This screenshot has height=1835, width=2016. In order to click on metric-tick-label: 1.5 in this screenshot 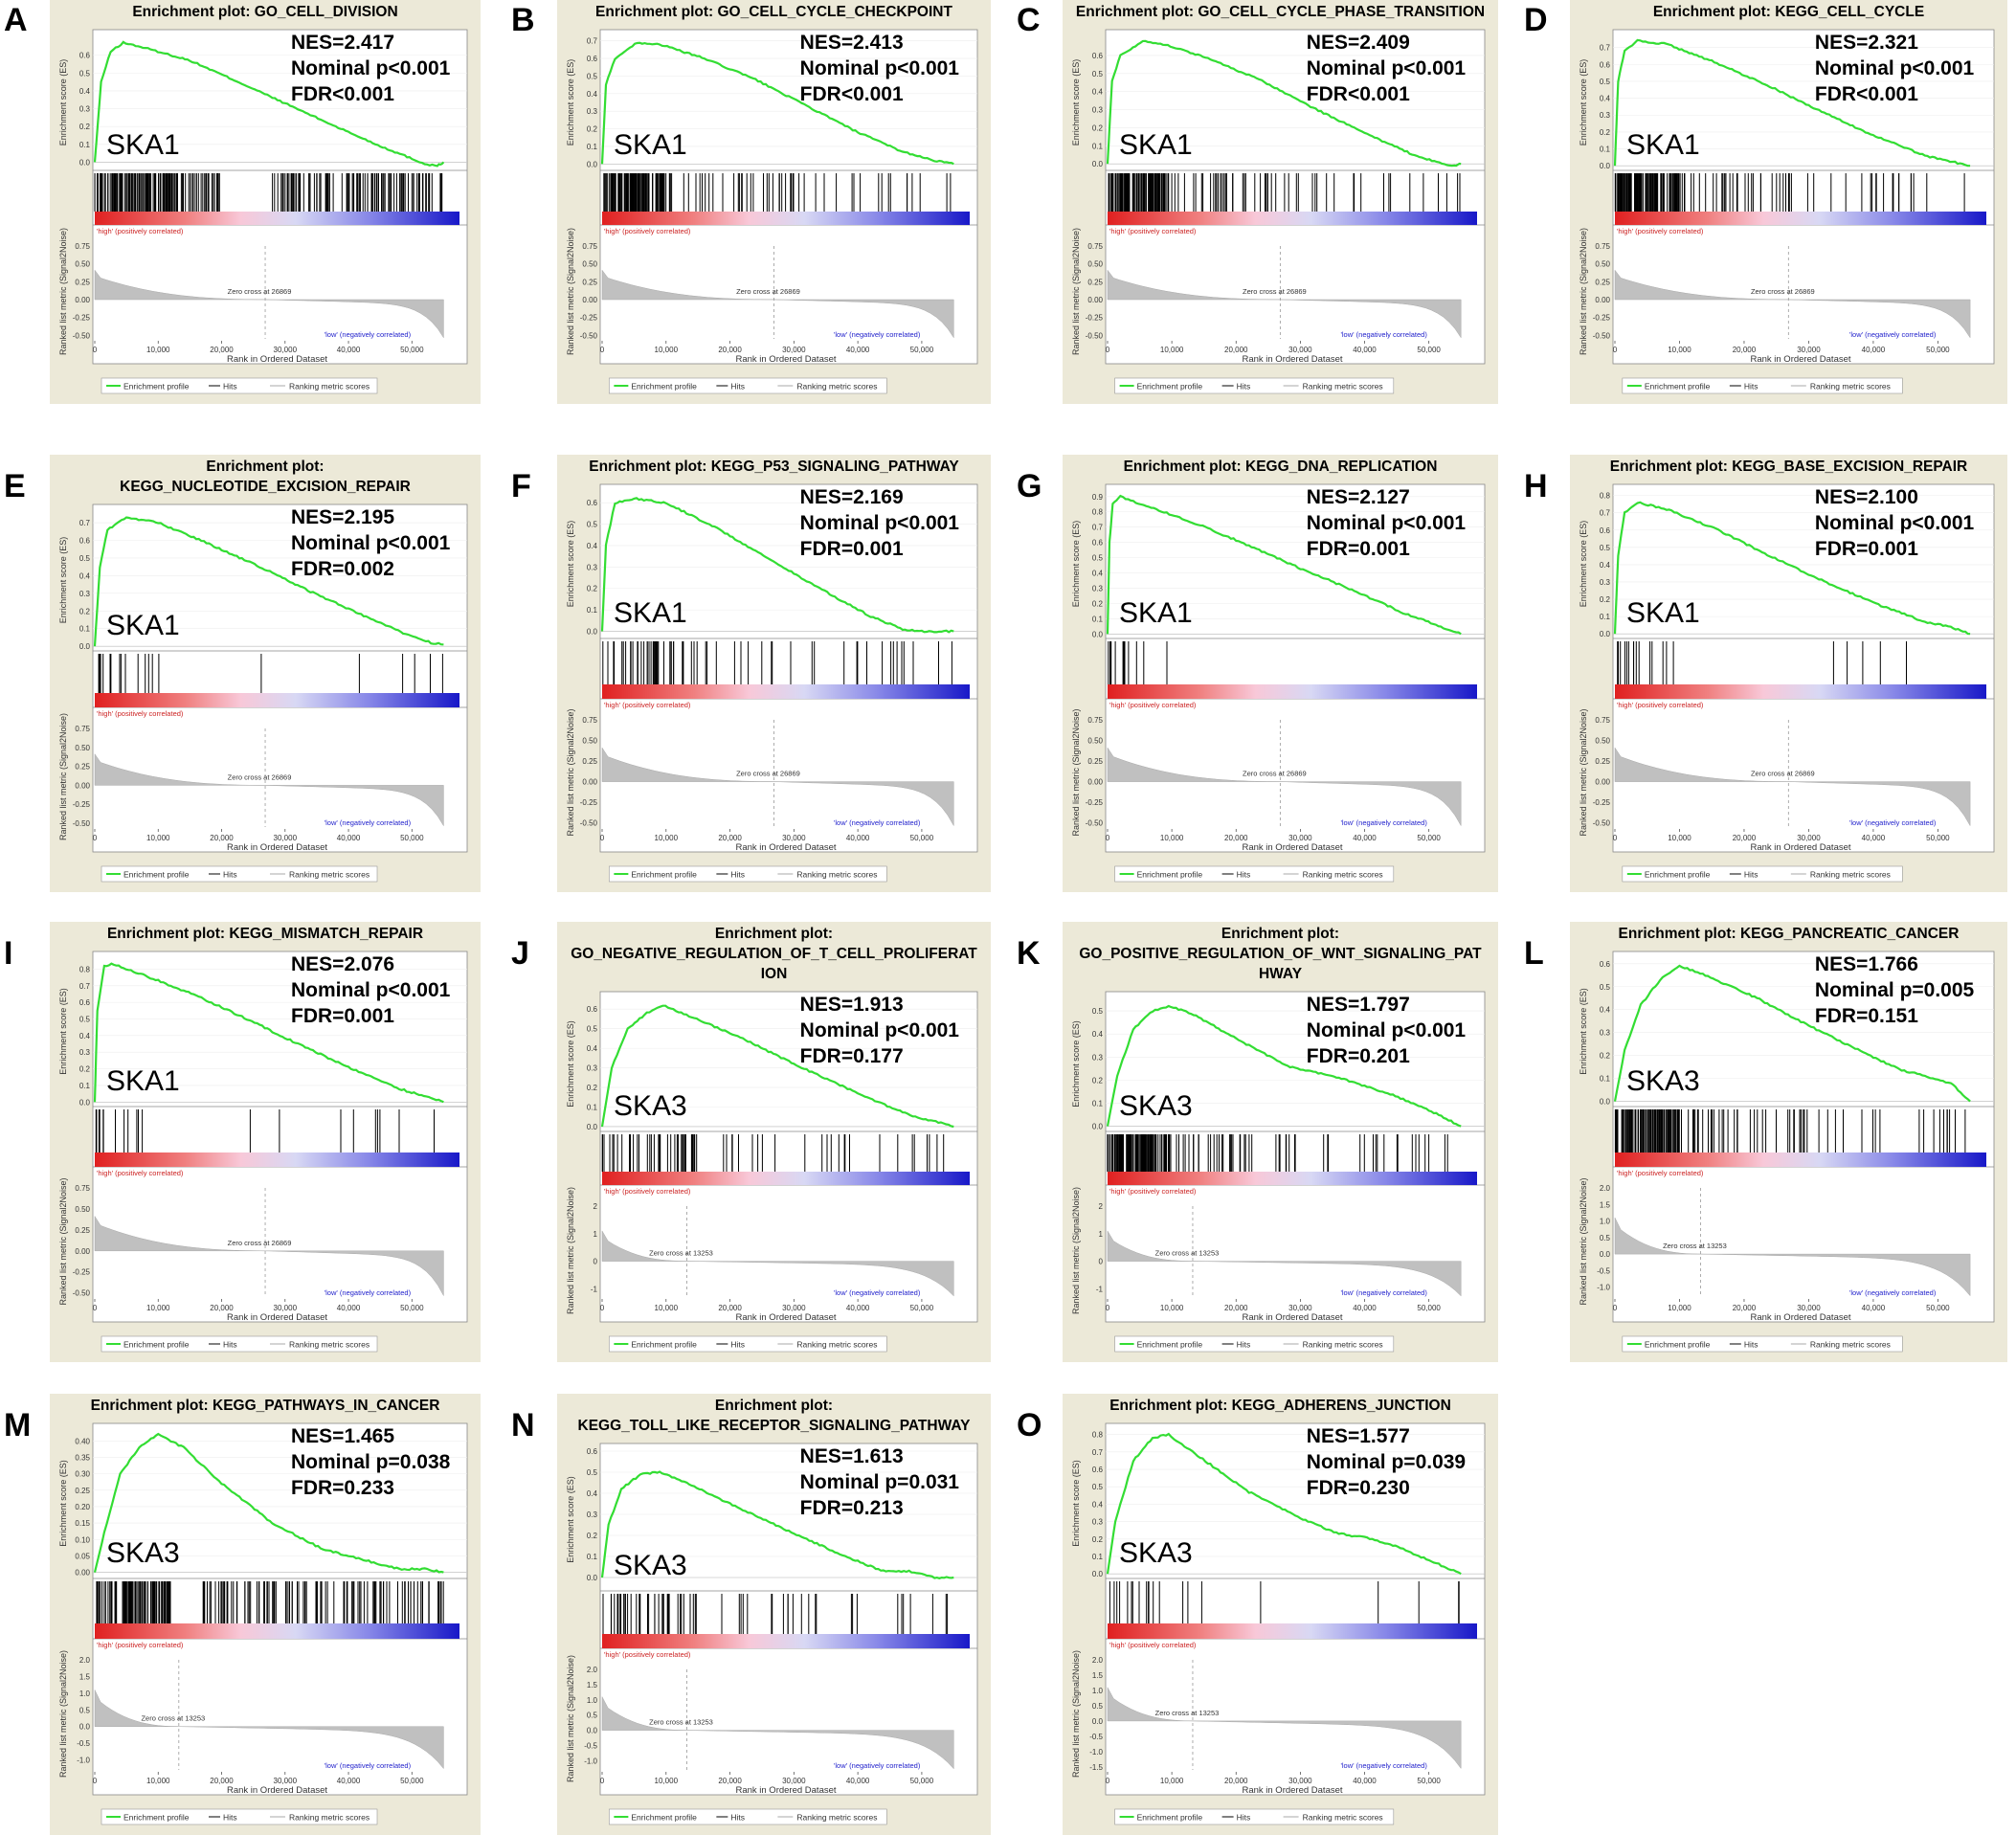, I will do `click(1098, 1675)`.